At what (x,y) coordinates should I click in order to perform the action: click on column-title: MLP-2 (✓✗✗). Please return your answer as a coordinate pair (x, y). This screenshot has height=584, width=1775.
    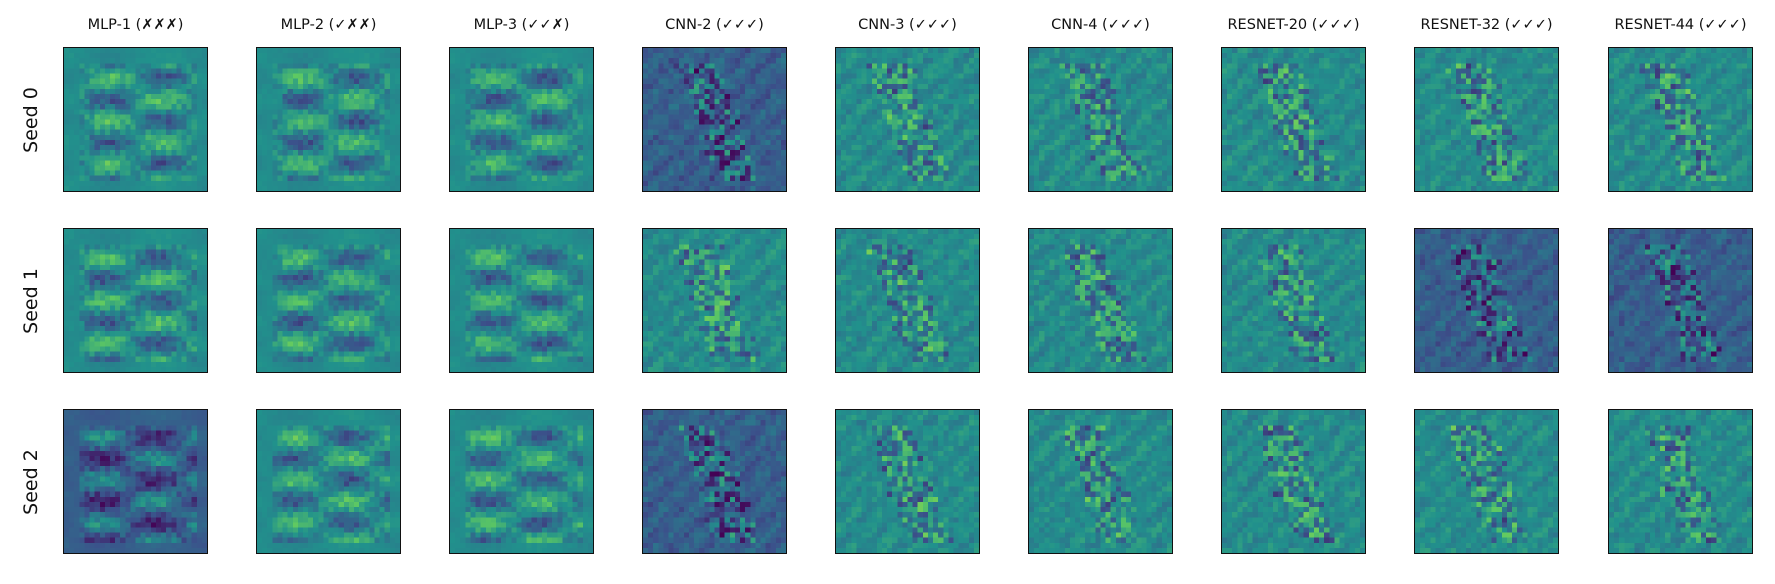
    Looking at the image, I should click on (329, 25).